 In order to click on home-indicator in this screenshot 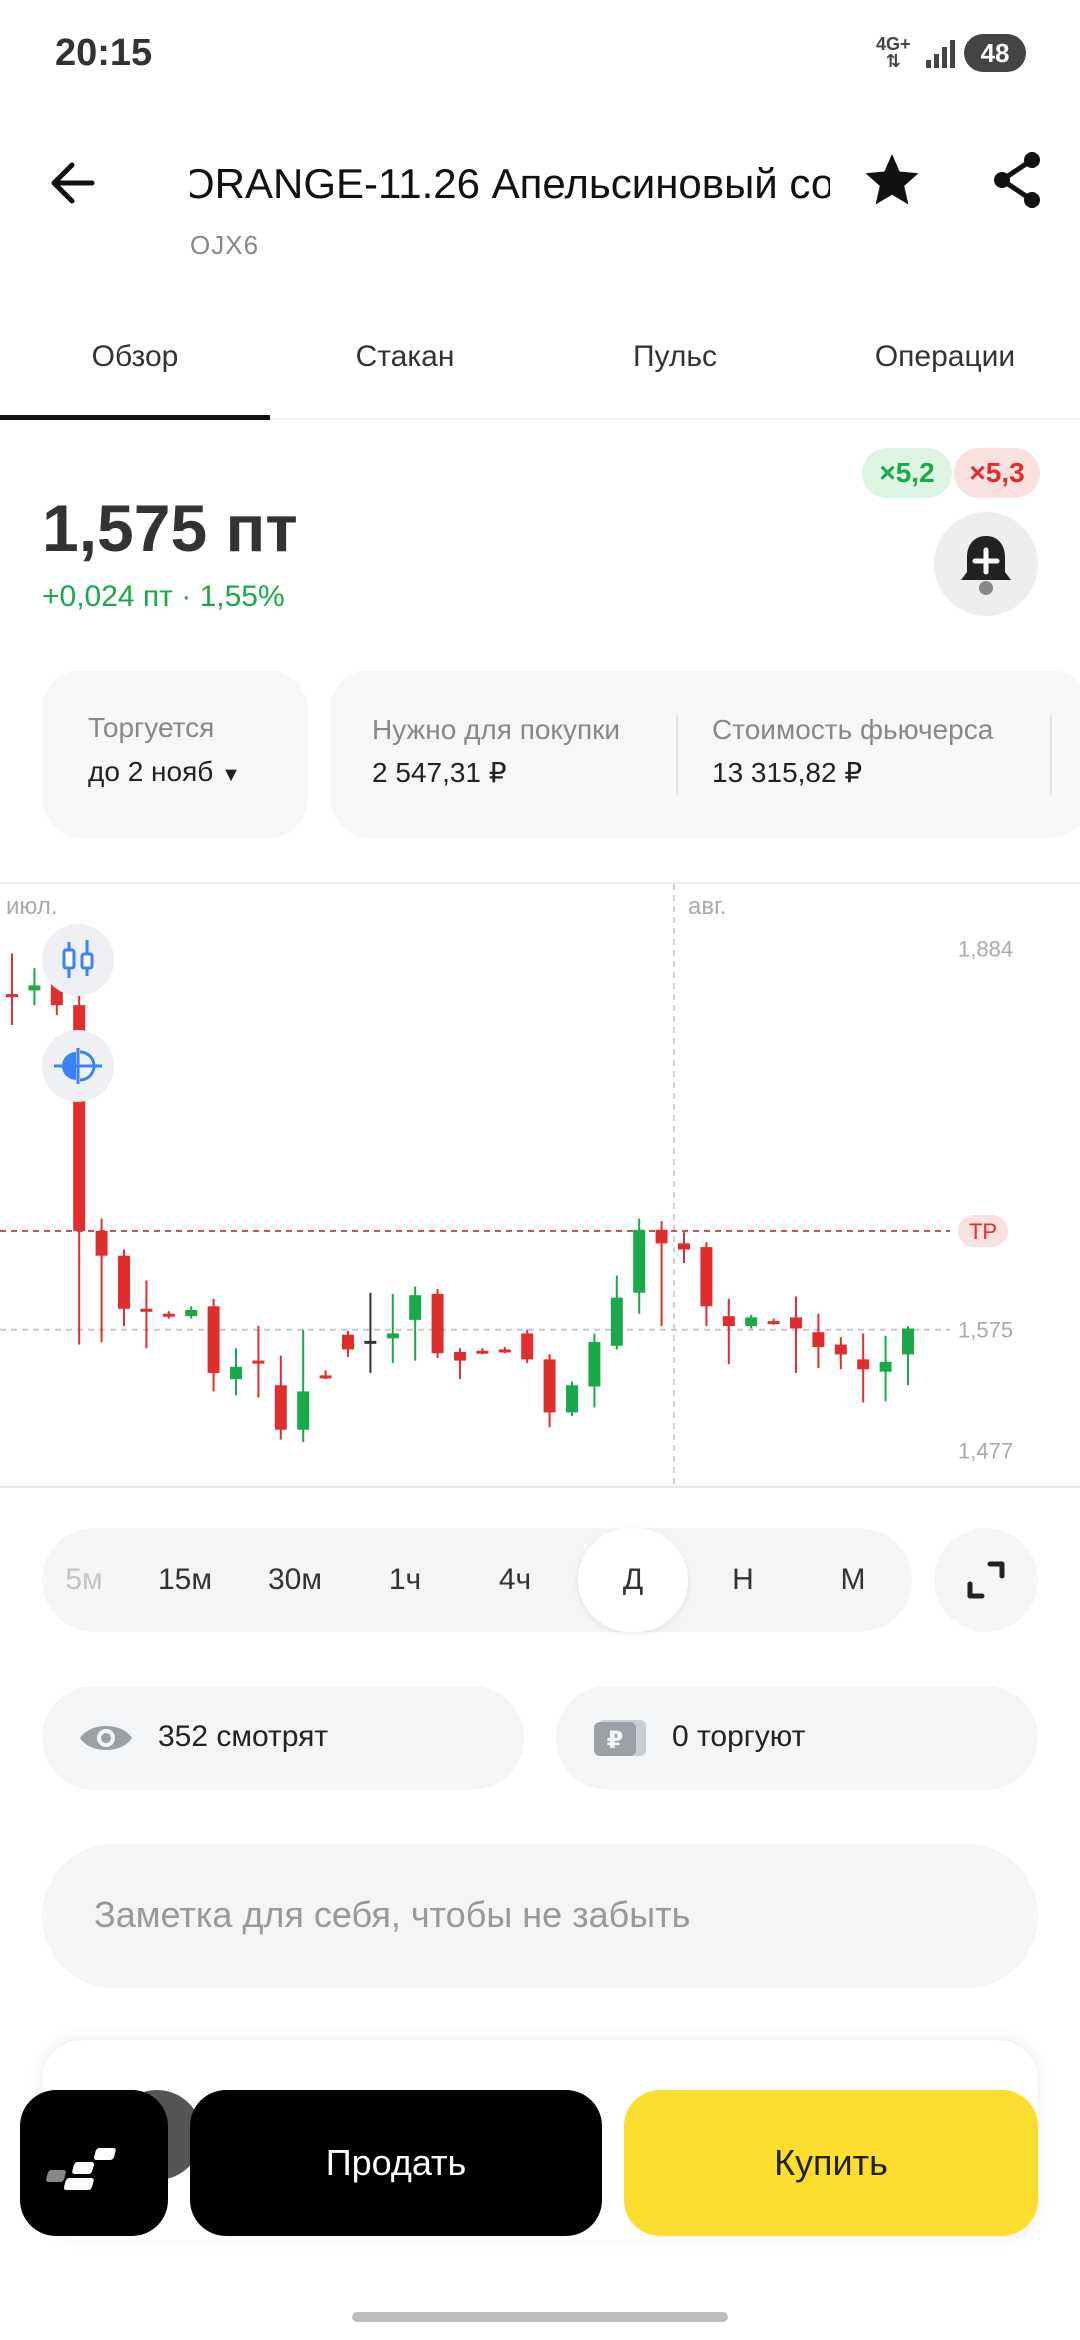, I will do `click(540, 2317)`.